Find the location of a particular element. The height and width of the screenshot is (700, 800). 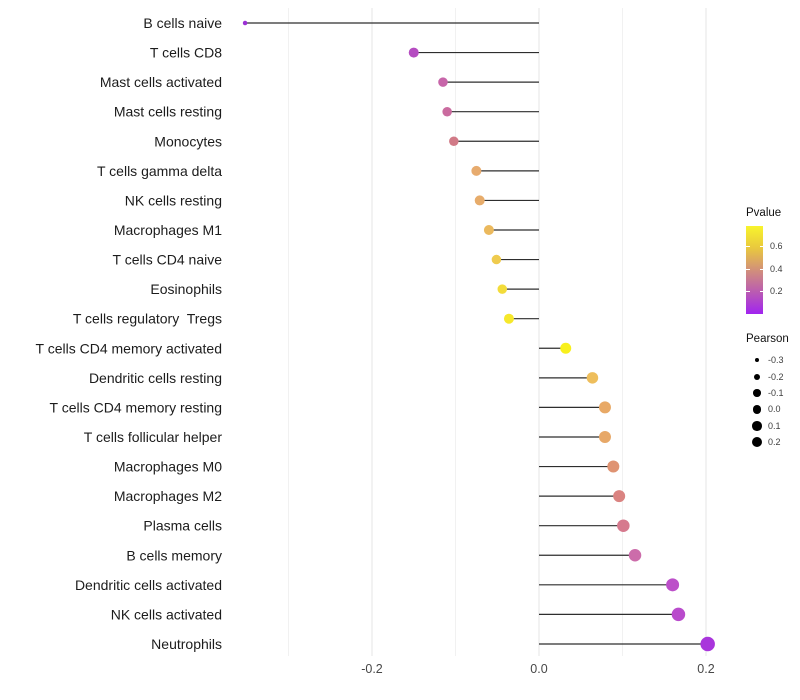

category-label: Mast cells resting is located at coordinates (168, 112).